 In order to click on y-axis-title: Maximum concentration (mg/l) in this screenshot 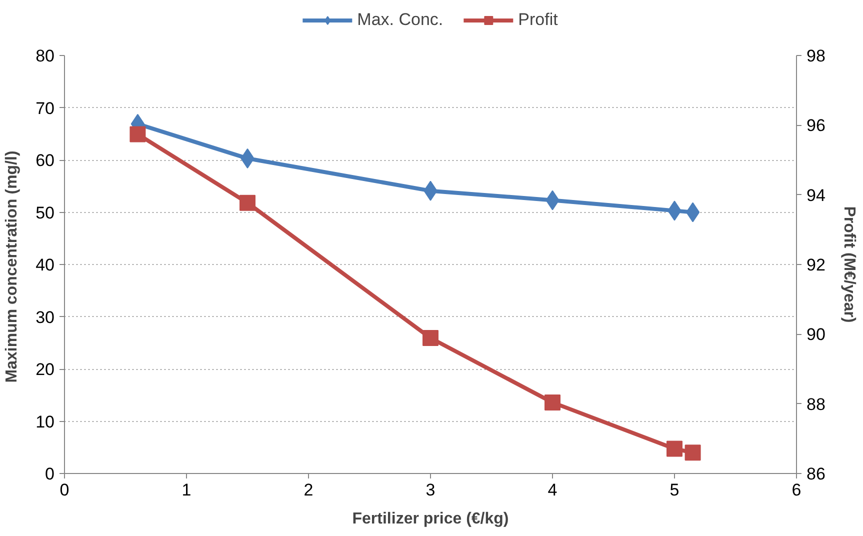, I will do `click(12, 266)`.